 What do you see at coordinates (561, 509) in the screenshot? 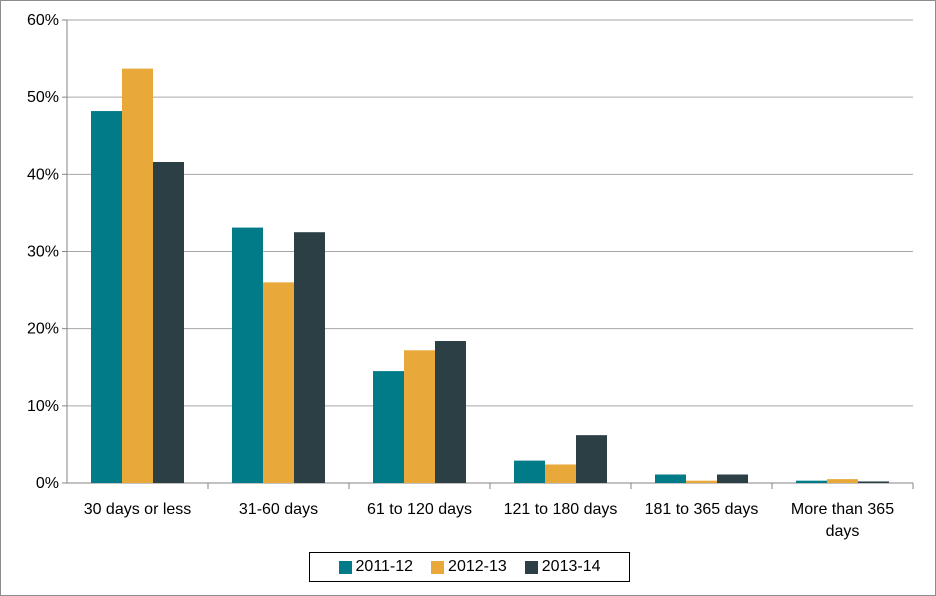
I see `x-tick-label: 121 to 180 days` at bounding box center [561, 509].